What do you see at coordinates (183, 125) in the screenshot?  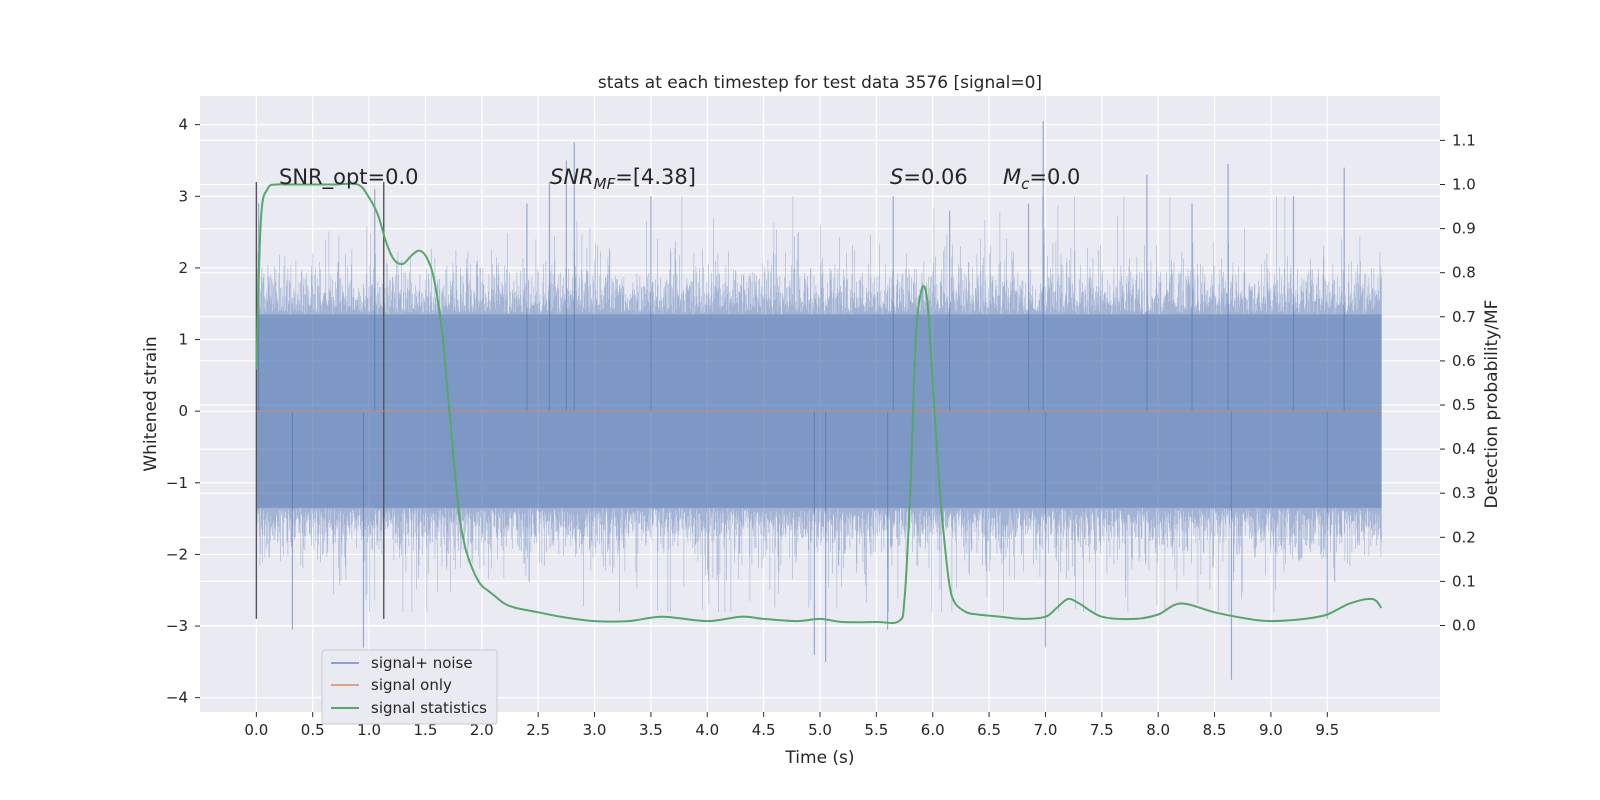 I see `y-tick-label: 4` at bounding box center [183, 125].